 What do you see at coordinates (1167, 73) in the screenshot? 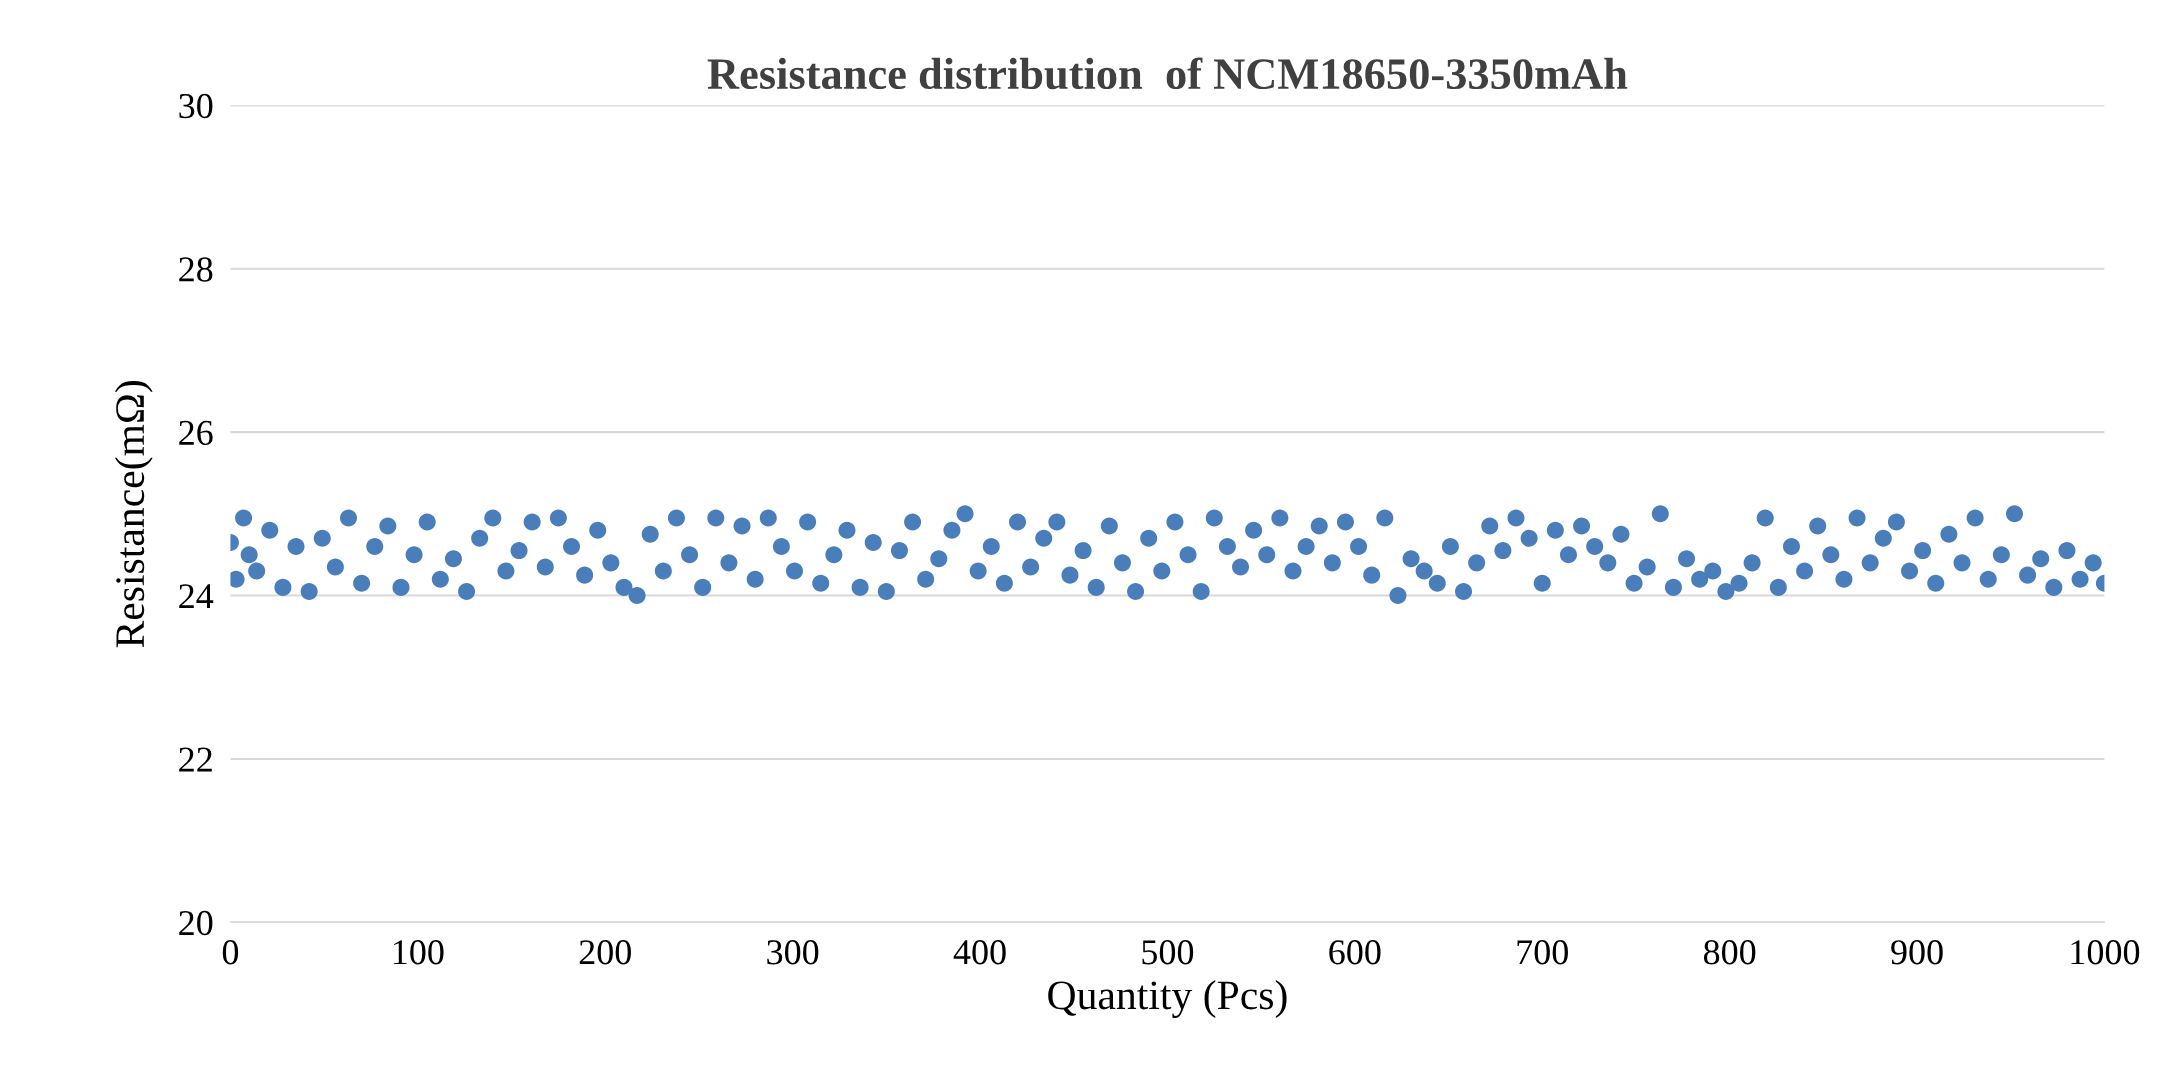
I see `chart-title: Resistance distribution of NCM18650-3350mAh` at bounding box center [1167, 73].